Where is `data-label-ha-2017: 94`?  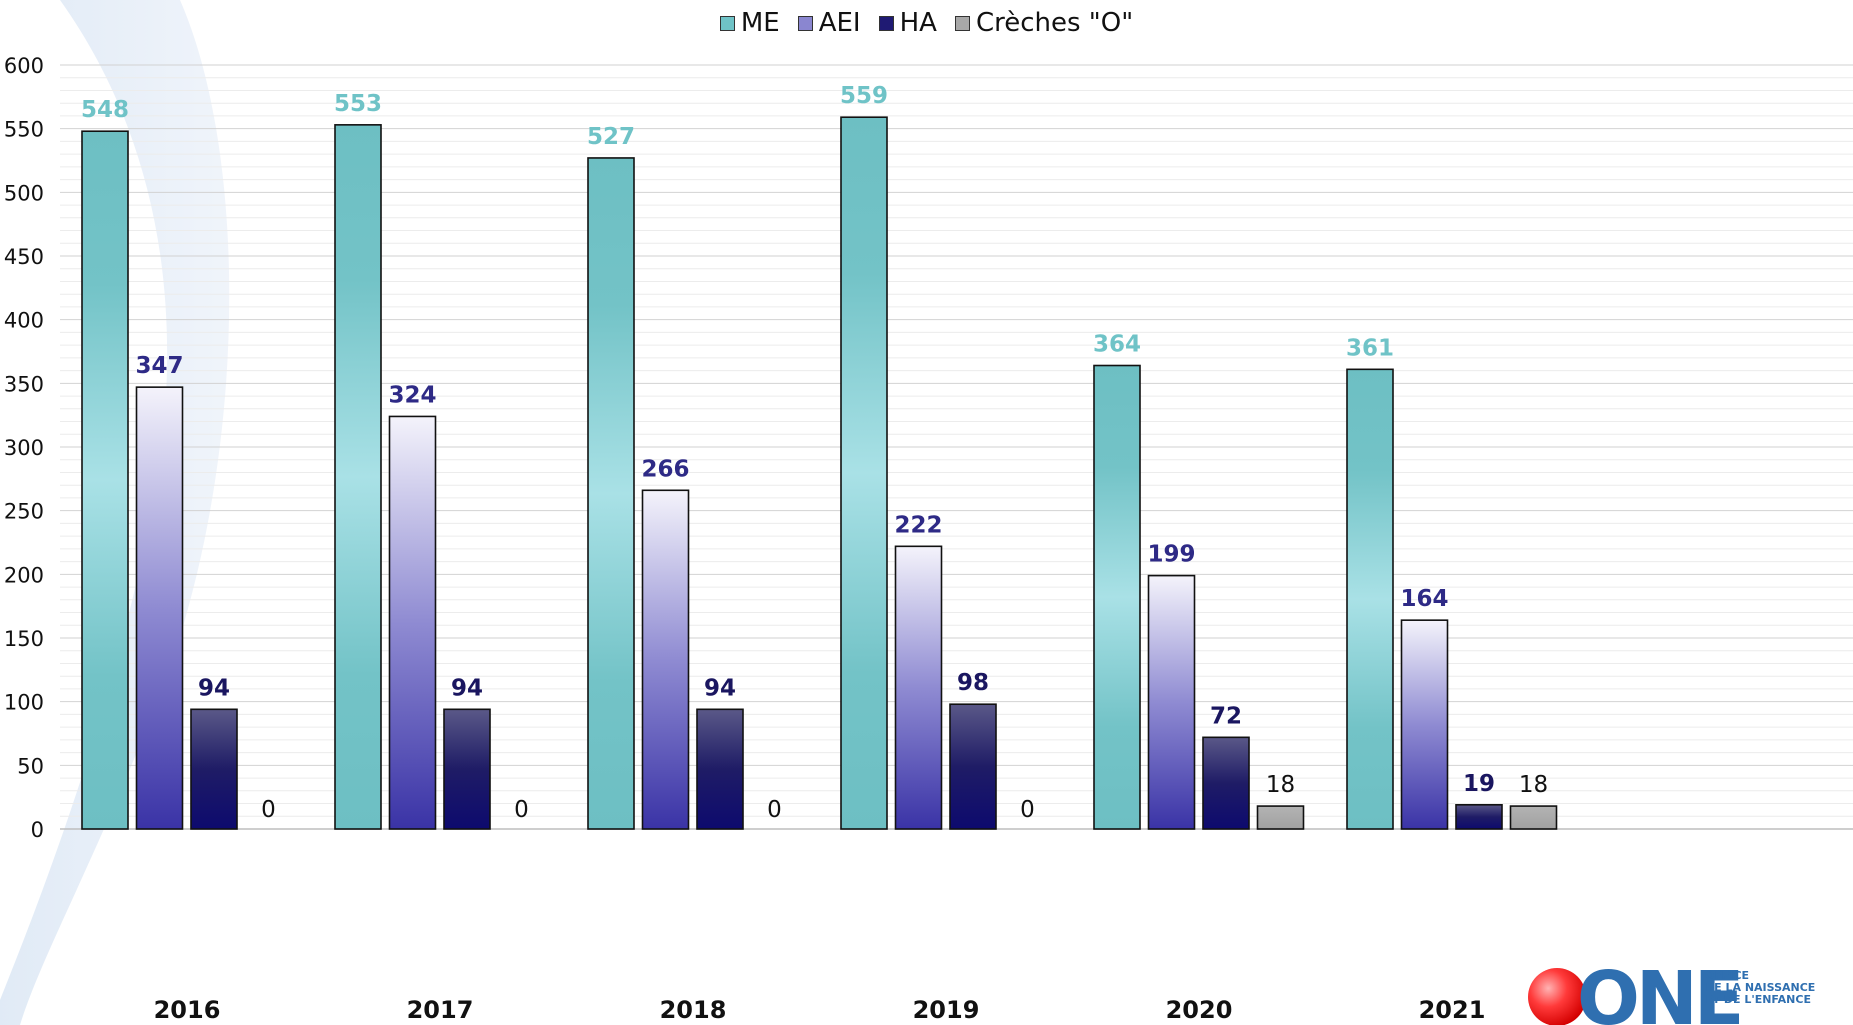
data-label-ha-2017: 94 is located at coordinates (467, 688).